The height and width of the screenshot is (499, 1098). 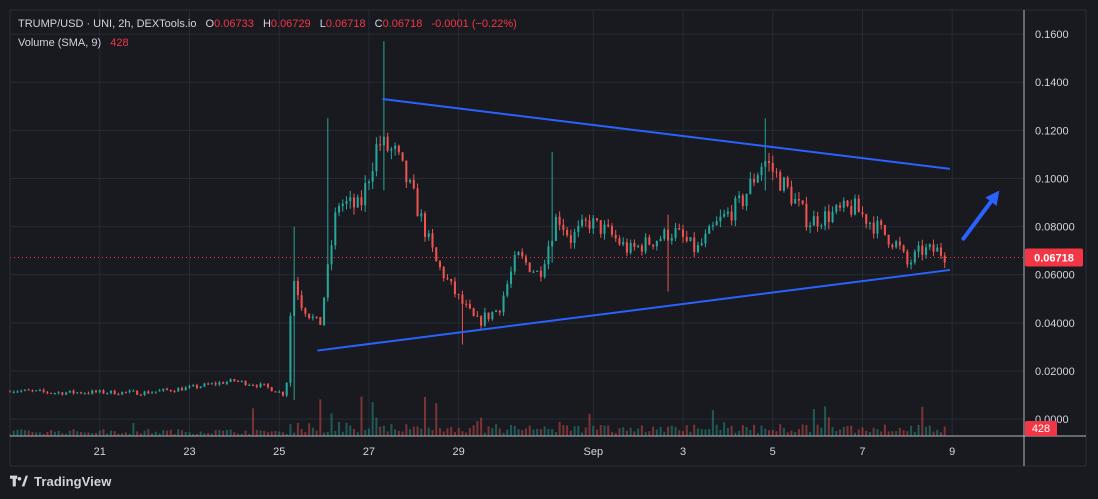 What do you see at coordinates (683, 452) in the screenshot?
I see `x-tick-label: 3` at bounding box center [683, 452].